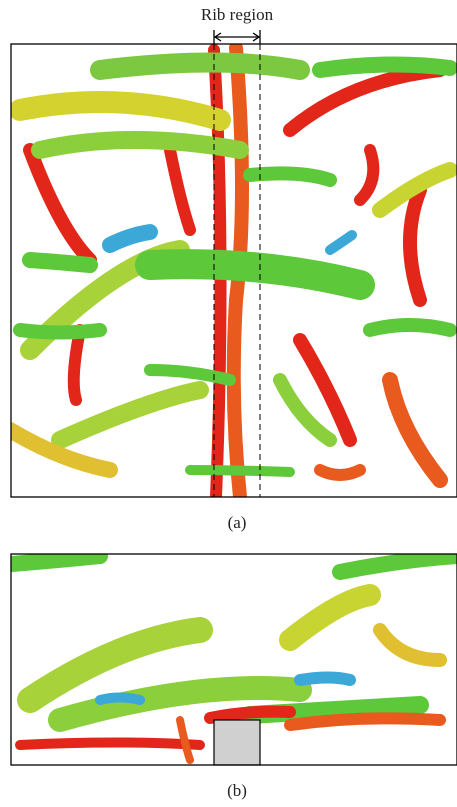 The image size is (457, 807). I want to click on rib, so click(237, 742).